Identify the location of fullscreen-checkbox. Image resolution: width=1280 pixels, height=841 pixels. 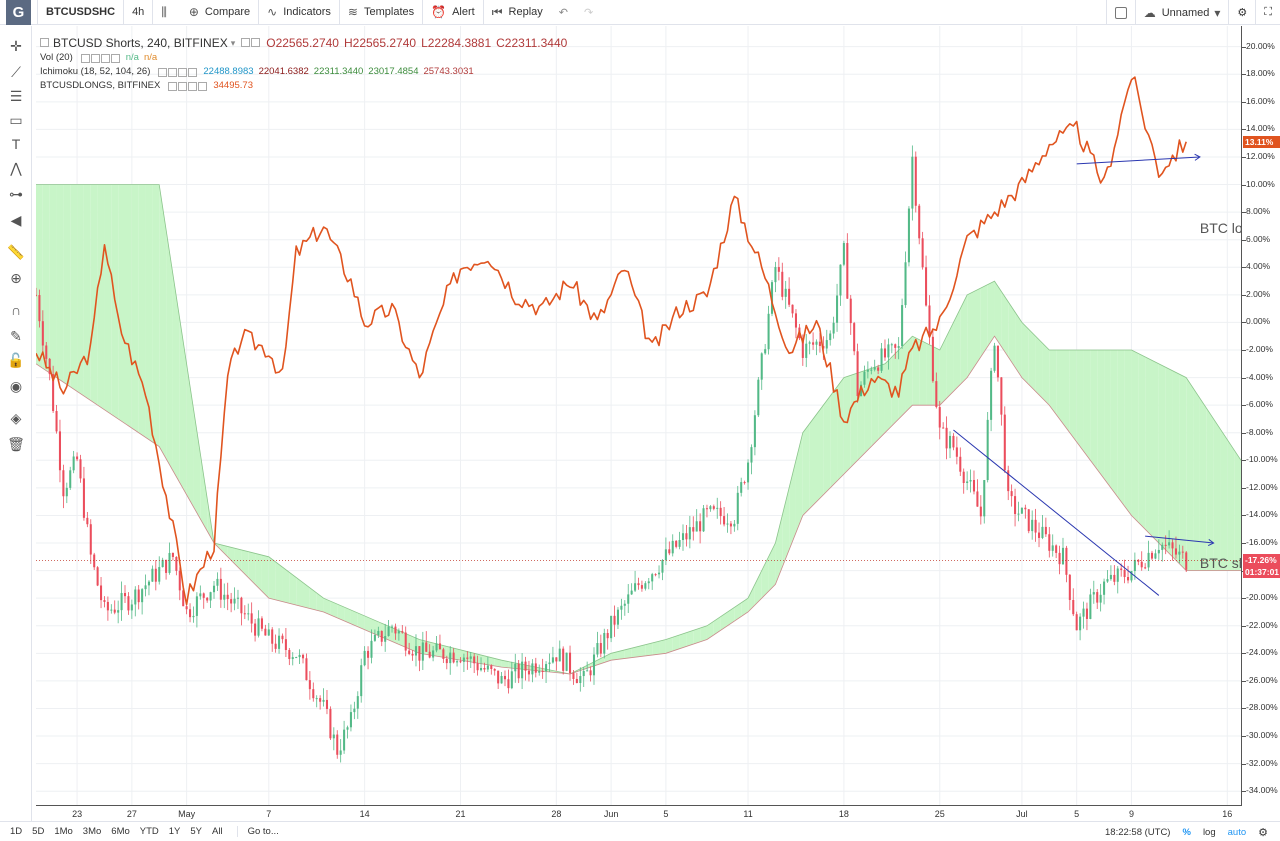
(1120, 12).